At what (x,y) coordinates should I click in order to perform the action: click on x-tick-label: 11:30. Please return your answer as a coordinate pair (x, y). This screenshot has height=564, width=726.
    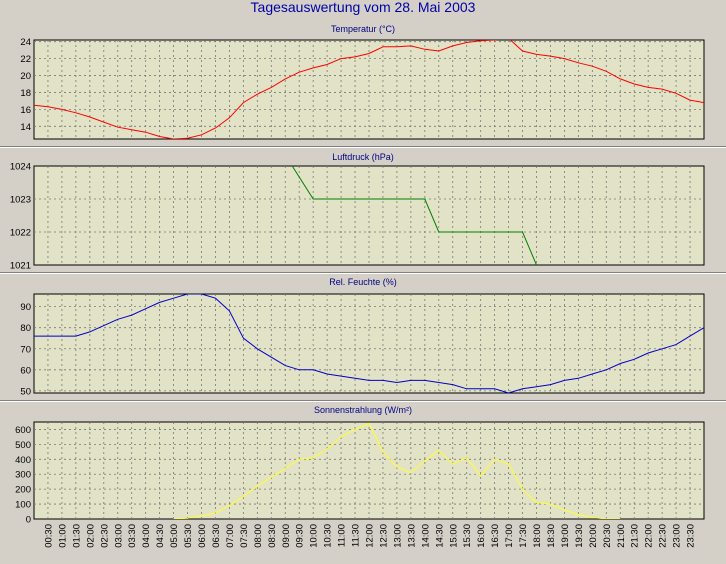
    Looking at the image, I should click on (356, 535).